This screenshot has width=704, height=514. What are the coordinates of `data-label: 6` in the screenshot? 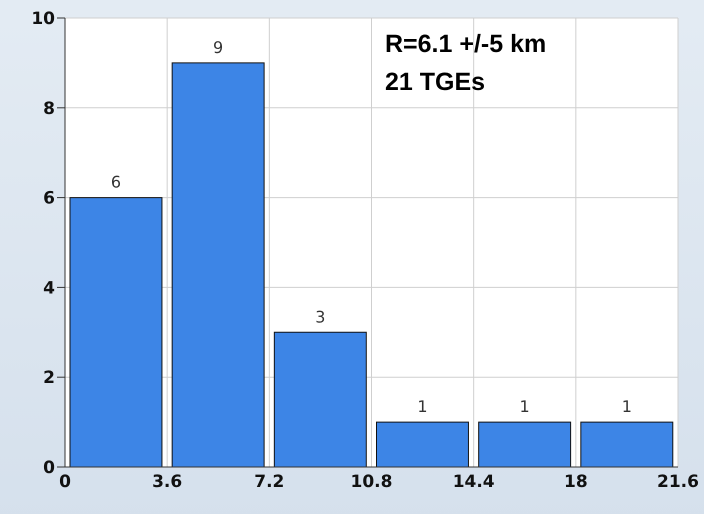 It's located at (116, 182).